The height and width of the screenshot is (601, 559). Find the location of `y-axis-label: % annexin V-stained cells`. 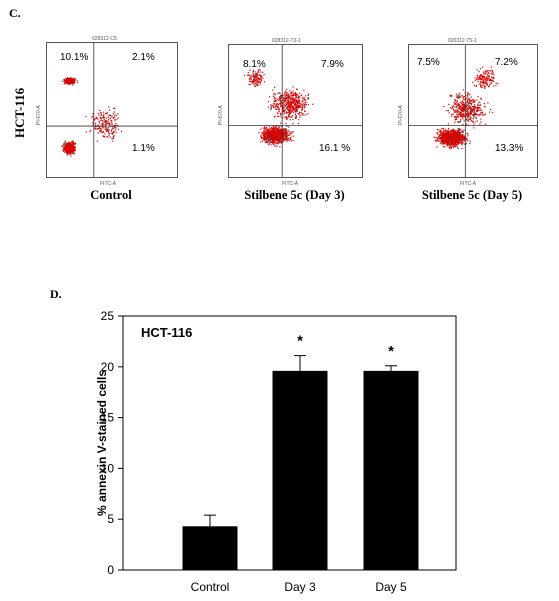

y-axis-label: % annexin V-stained cells is located at coordinates (102, 443).